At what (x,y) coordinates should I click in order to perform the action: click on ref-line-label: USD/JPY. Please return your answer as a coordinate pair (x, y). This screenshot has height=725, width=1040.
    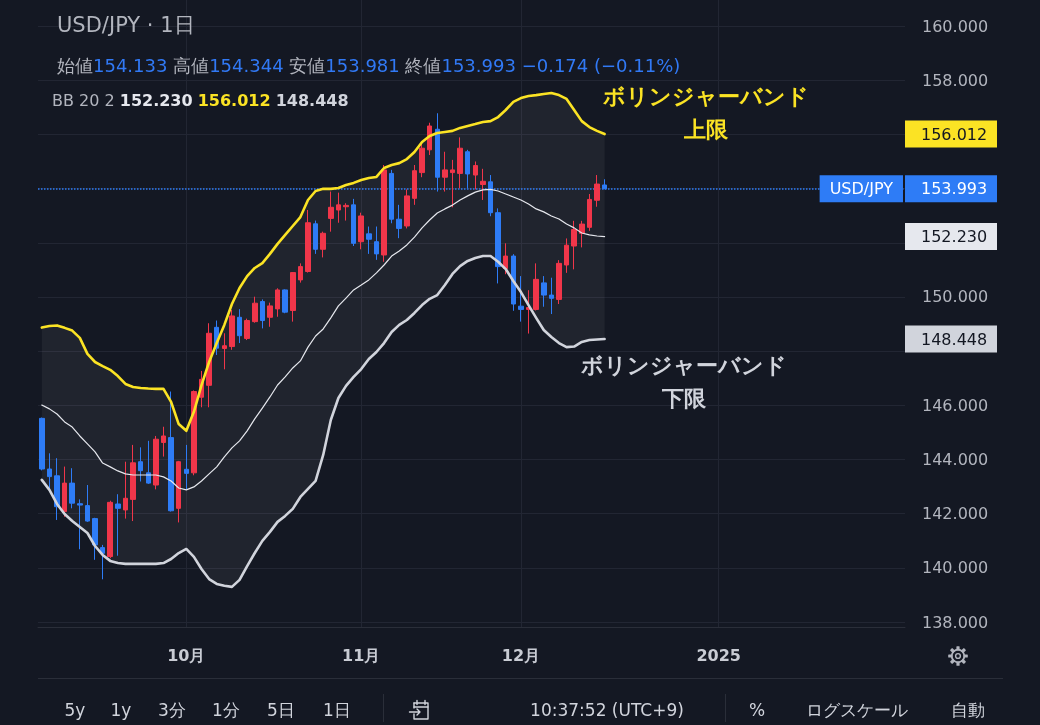
    Looking at the image, I should click on (861, 189).